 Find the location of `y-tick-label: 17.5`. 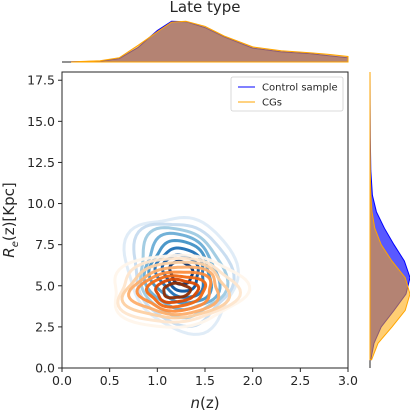

y-tick-label: 17.5 is located at coordinates (41, 80).